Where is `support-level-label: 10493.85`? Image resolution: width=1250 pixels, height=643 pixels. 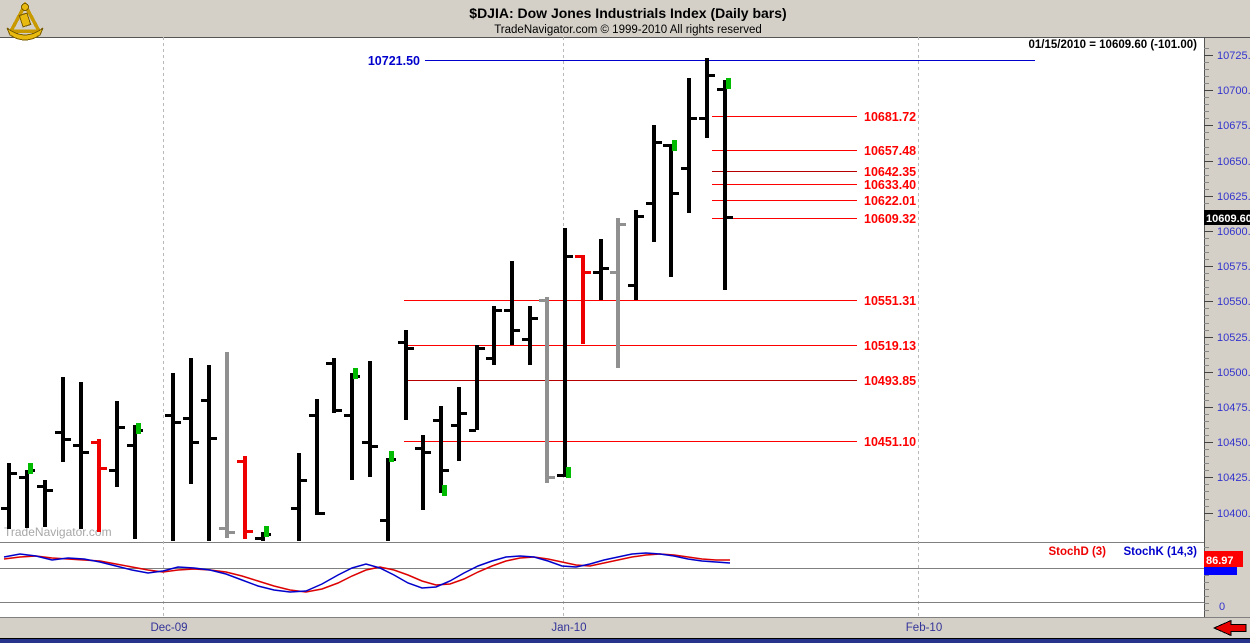 support-level-label: 10493.85 is located at coordinates (890, 381).